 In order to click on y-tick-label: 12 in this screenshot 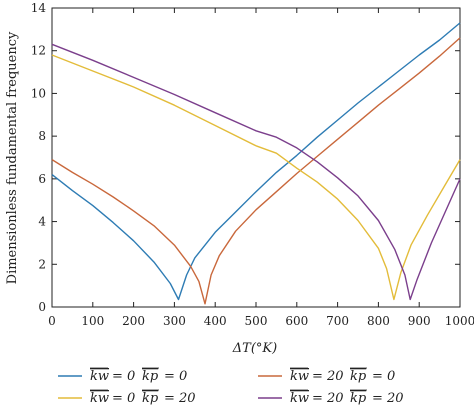, I will do `click(38, 51)`.